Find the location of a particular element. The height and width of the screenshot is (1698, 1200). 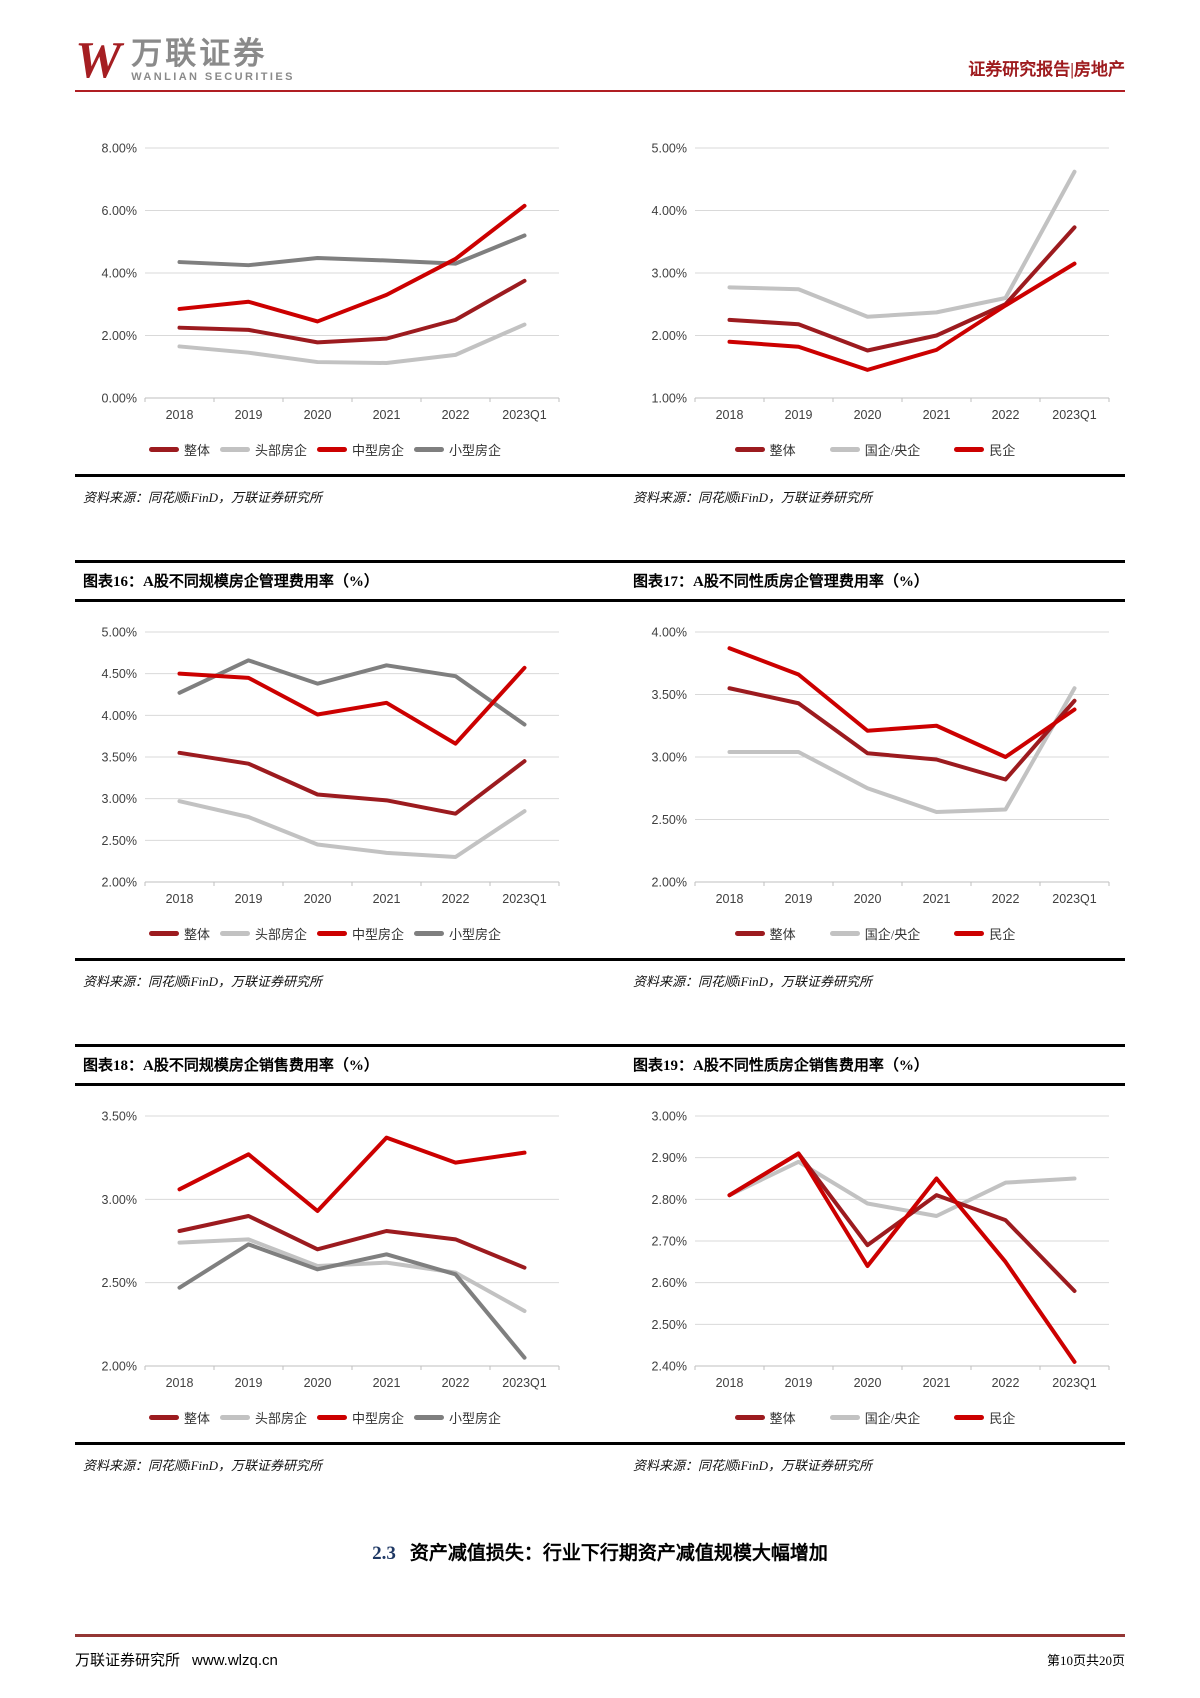

footer-url: www.wlzq.cn is located at coordinates (235, 1660).